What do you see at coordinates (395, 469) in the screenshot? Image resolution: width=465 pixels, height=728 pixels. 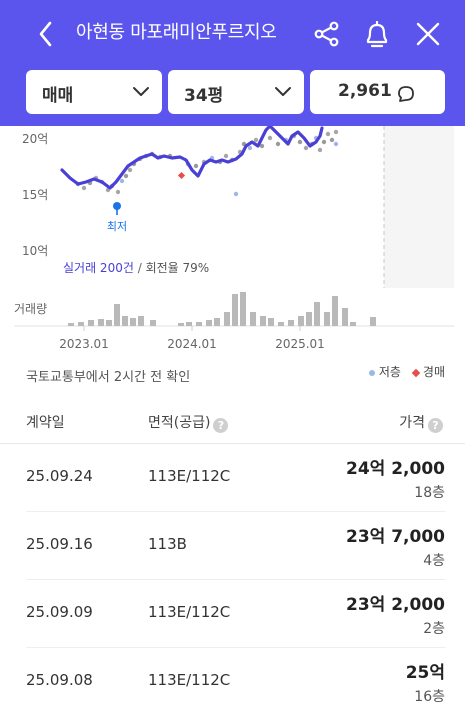 I see `row-price: 24억 2,000` at bounding box center [395, 469].